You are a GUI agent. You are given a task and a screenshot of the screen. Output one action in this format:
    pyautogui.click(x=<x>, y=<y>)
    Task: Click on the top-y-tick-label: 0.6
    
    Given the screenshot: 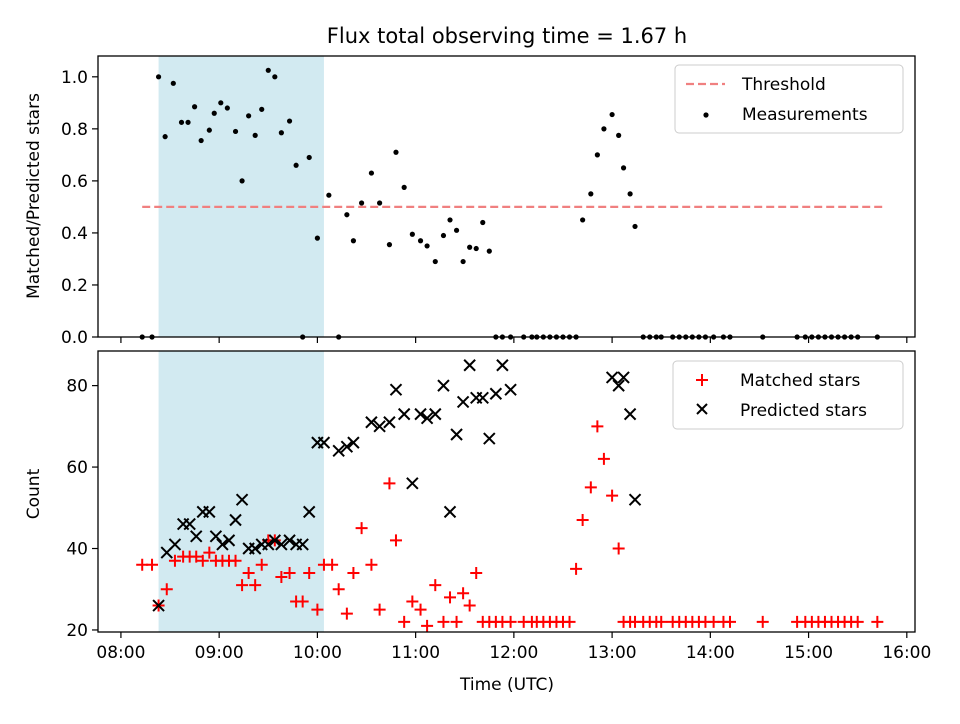 What is the action you would take?
    pyautogui.click(x=74, y=182)
    